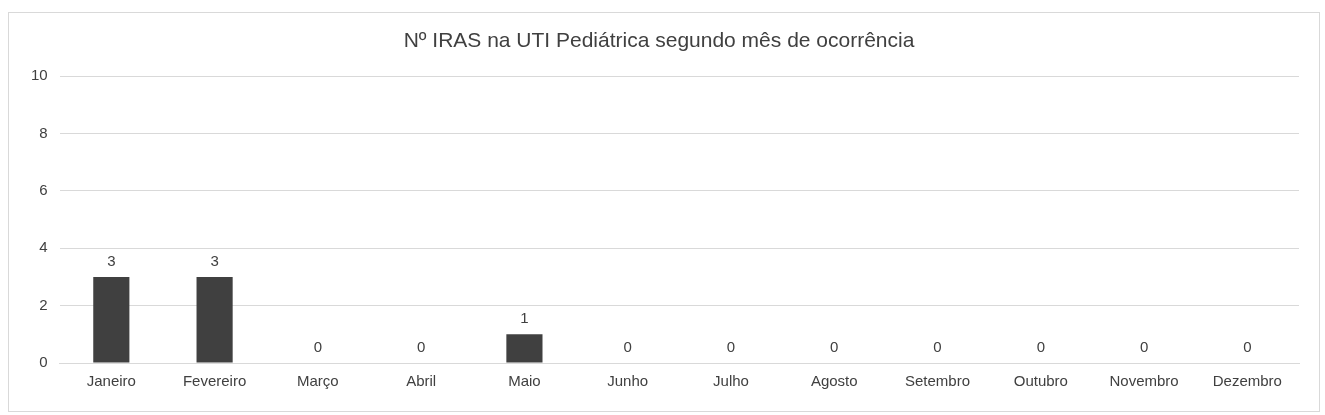 This screenshot has width=1325, height=415. I want to click on x-tick-label: Março, so click(318, 381).